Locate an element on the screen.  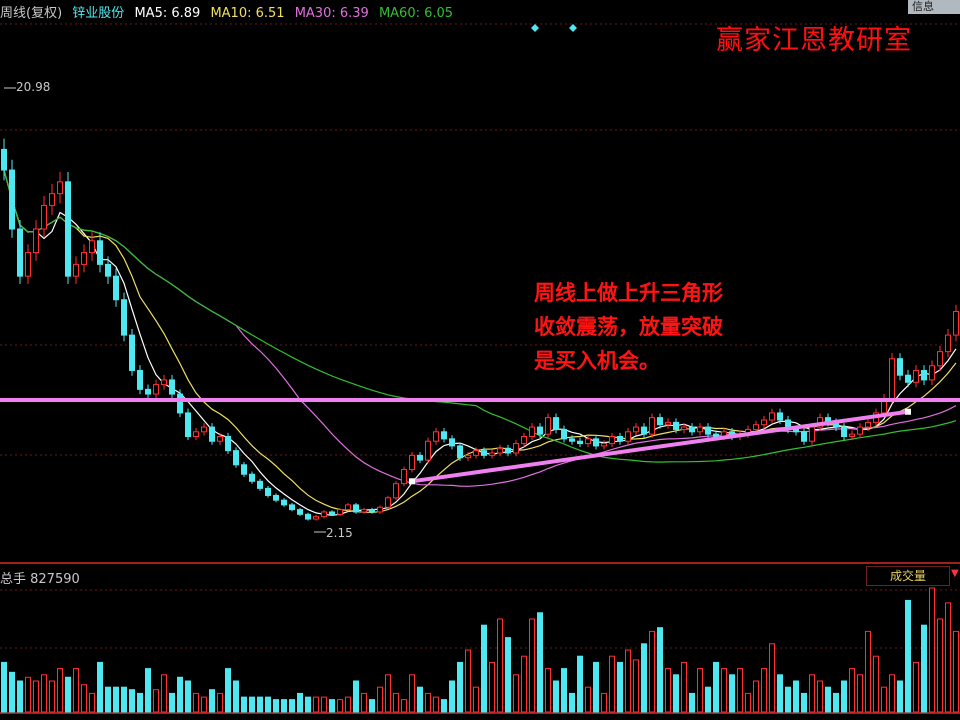
ascending-trendline is located at coordinates (660, 446).